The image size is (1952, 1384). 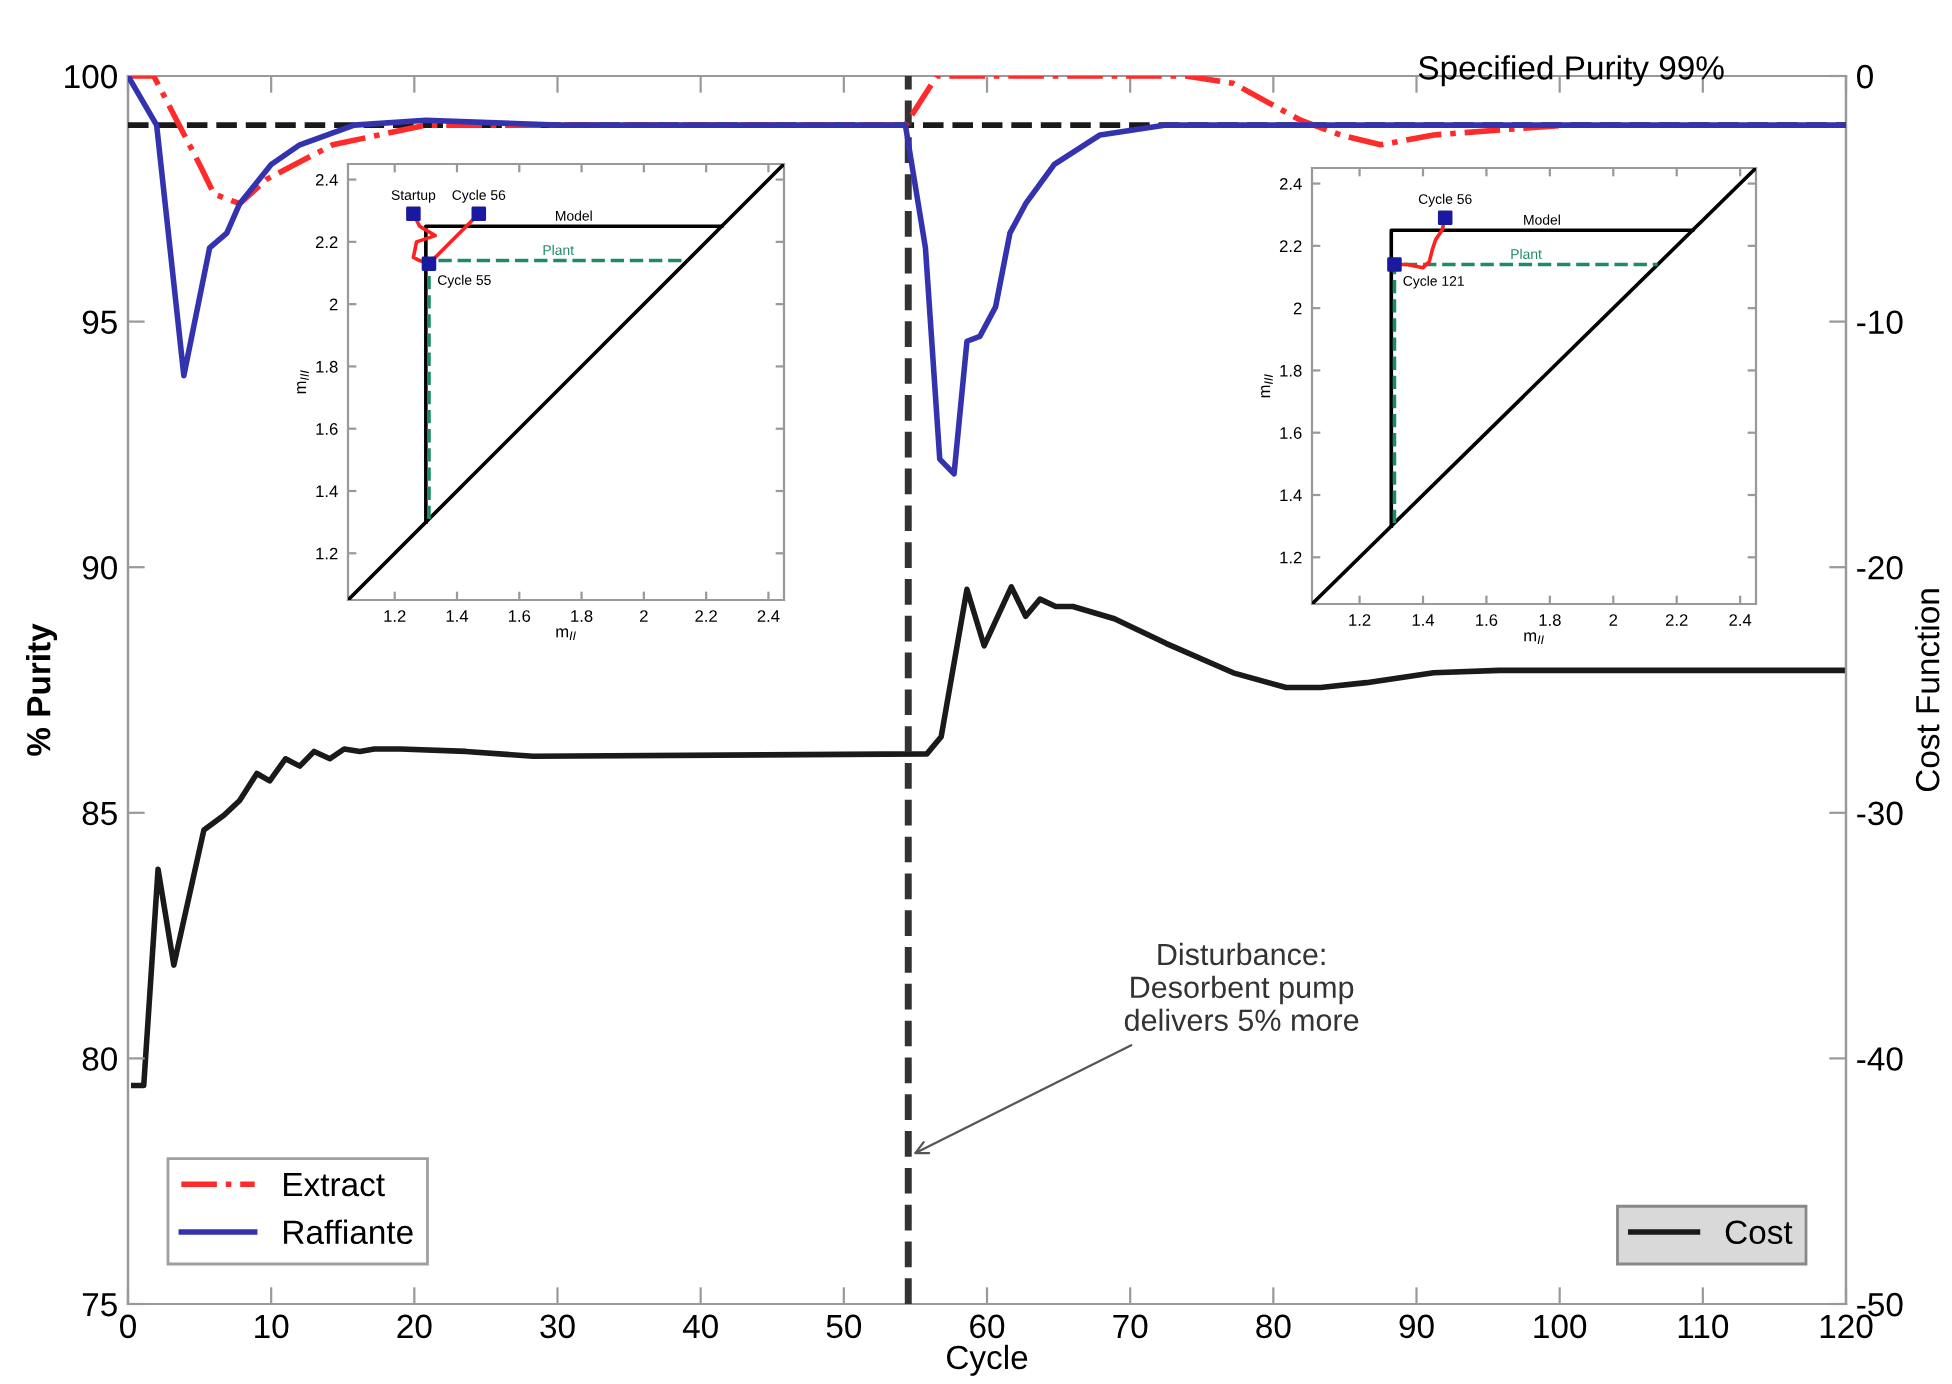 What do you see at coordinates (1846, 1326) in the screenshot?
I see `x-tick-label: 120` at bounding box center [1846, 1326].